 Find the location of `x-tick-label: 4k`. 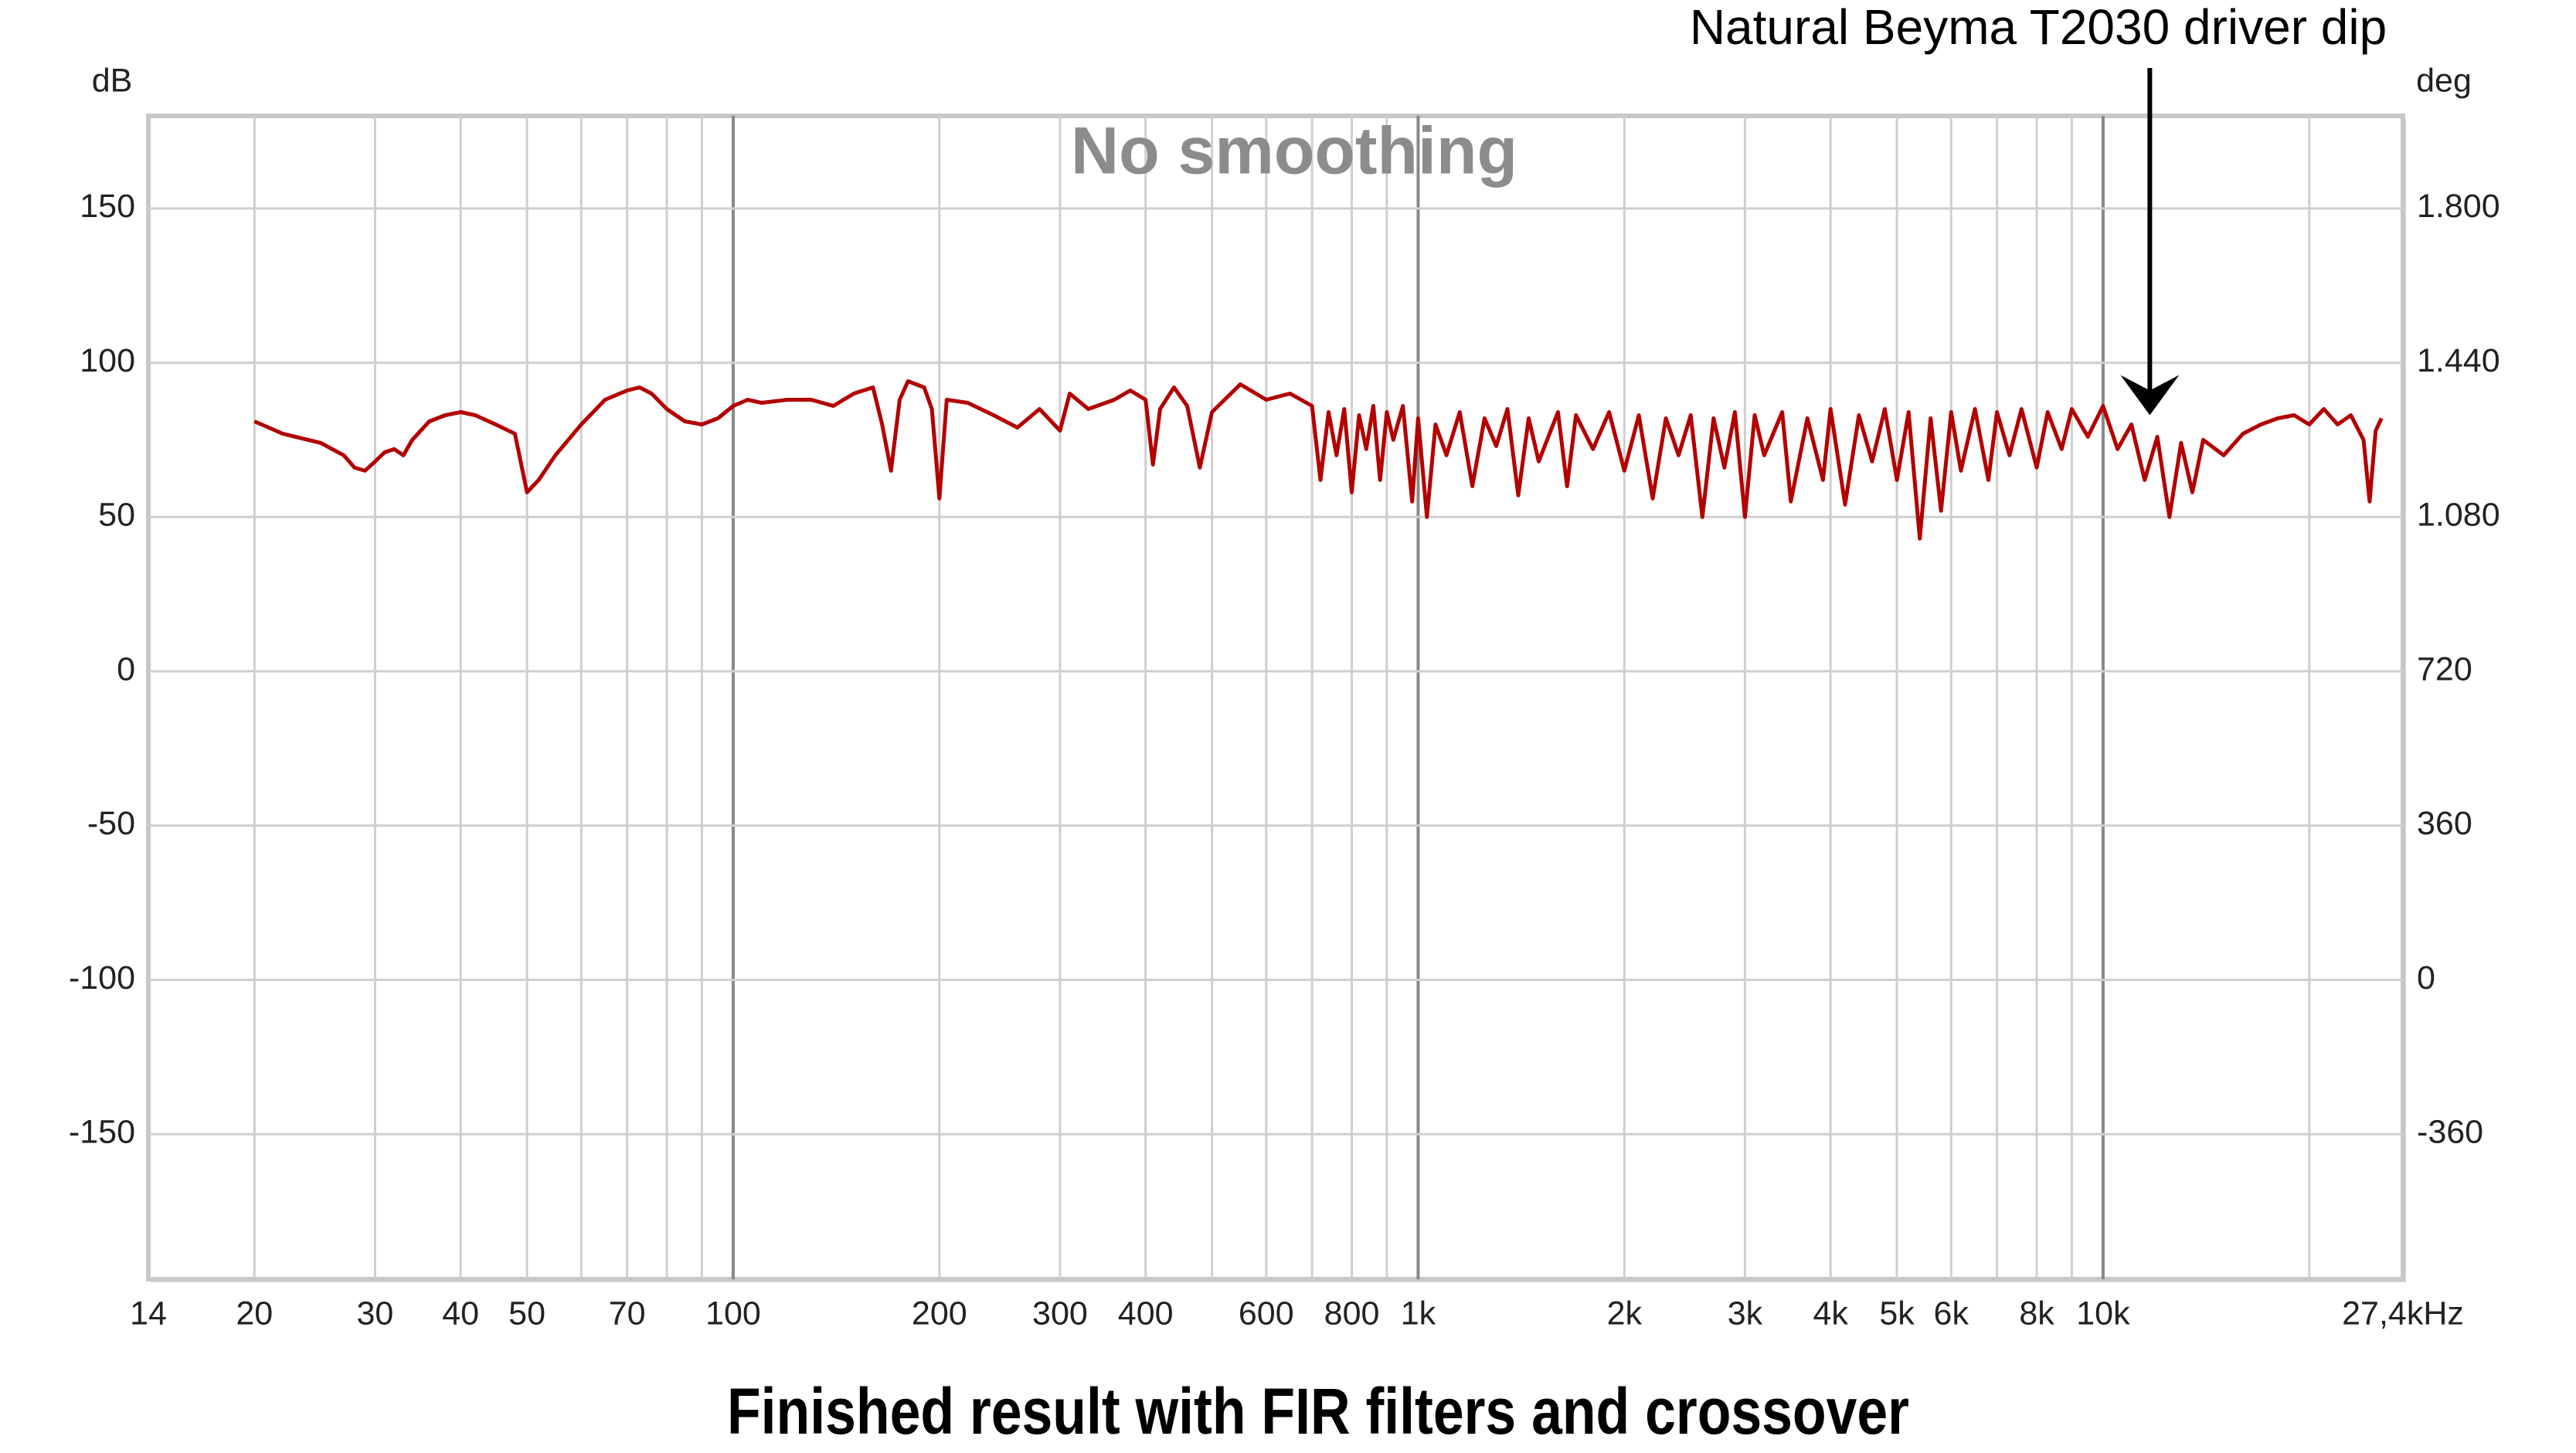

x-tick-label: 4k is located at coordinates (1830, 1313).